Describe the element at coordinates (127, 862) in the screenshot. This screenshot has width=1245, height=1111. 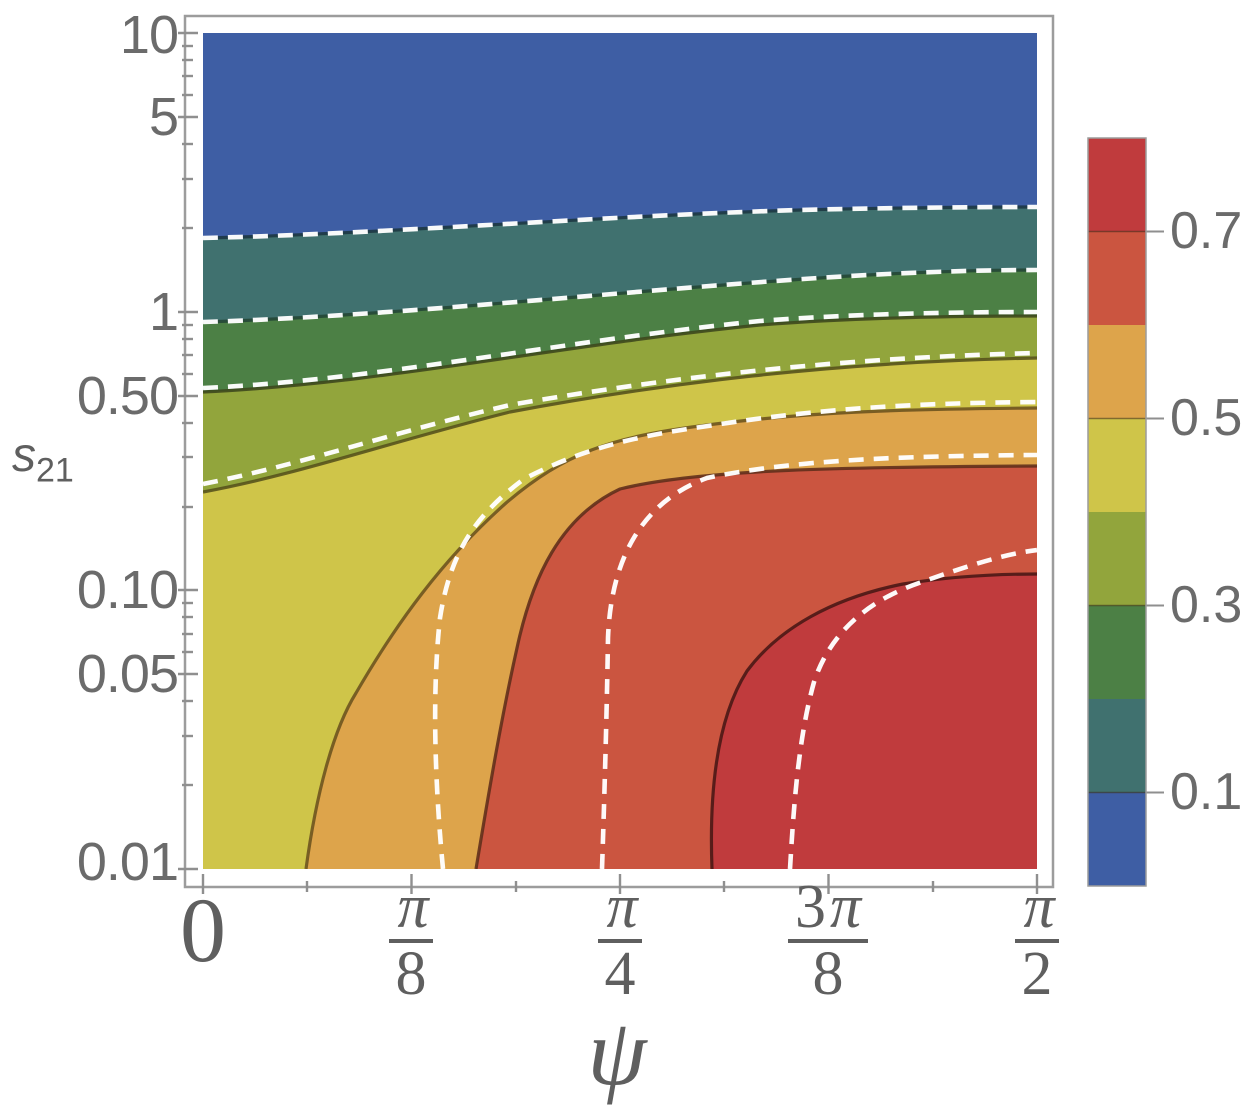
I see `y-tick-label: 0.01` at that location.